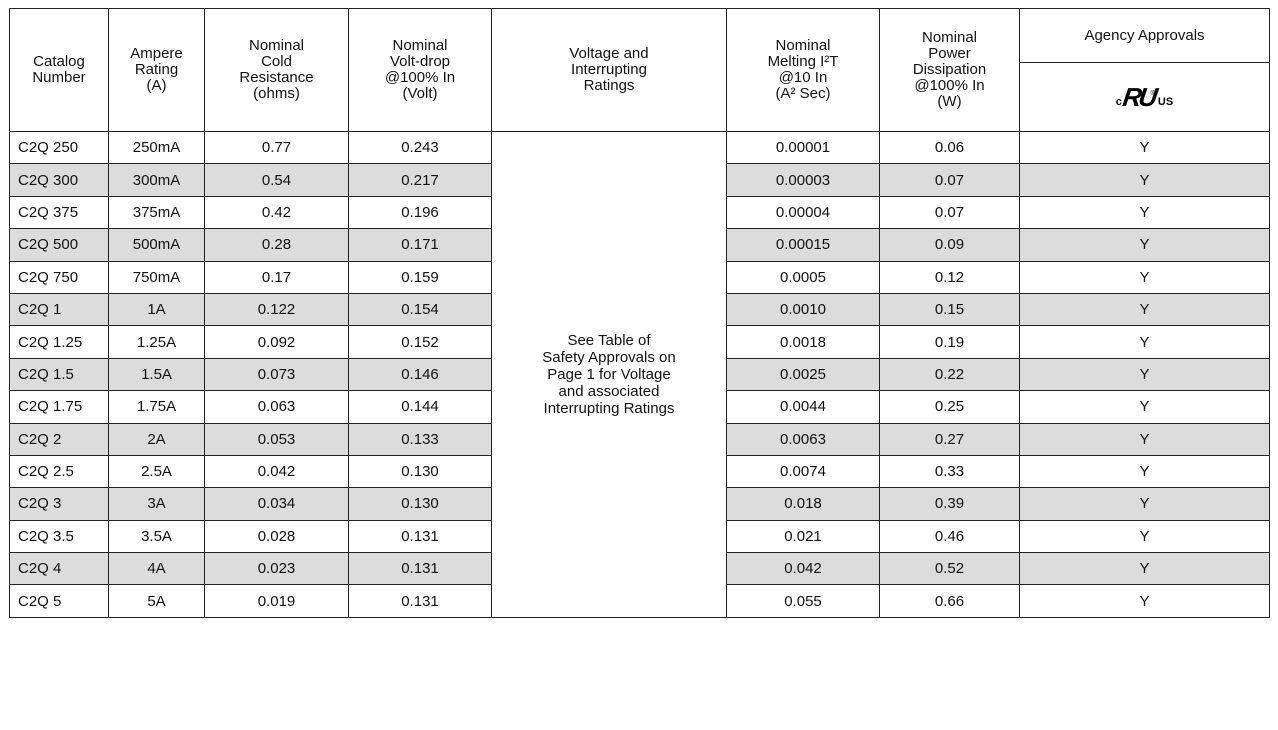 The image size is (1278, 730). Describe the element at coordinates (276, 277) in the screenshot. I see `cell-cold-resistance: 0.17` at that location.